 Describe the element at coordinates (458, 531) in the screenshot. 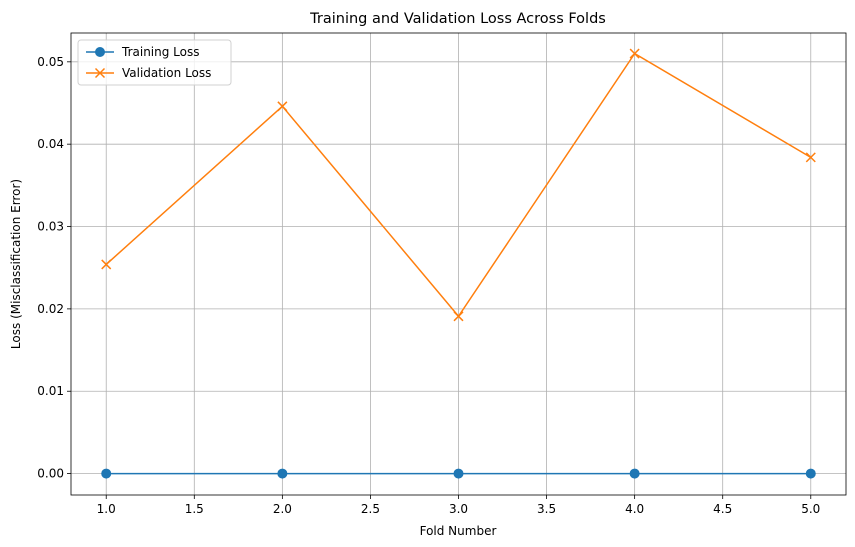

I see `x-axis-label: Fold Number` at that location.